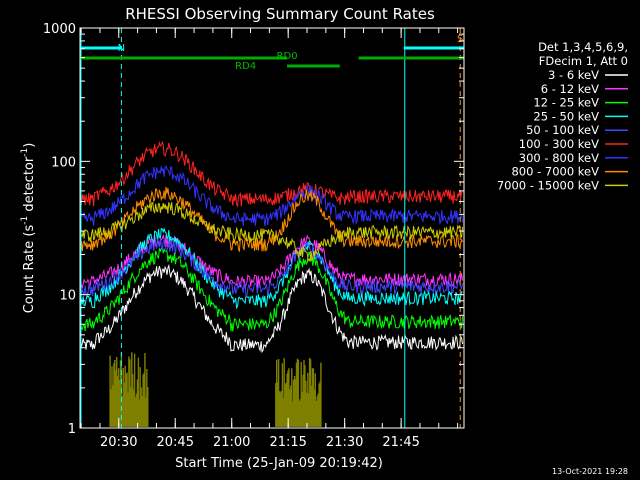 The height and width of the screenshot is (480, 640). I want to click on legend-entry-label: 3 - 6 keV, so click(573, 75).